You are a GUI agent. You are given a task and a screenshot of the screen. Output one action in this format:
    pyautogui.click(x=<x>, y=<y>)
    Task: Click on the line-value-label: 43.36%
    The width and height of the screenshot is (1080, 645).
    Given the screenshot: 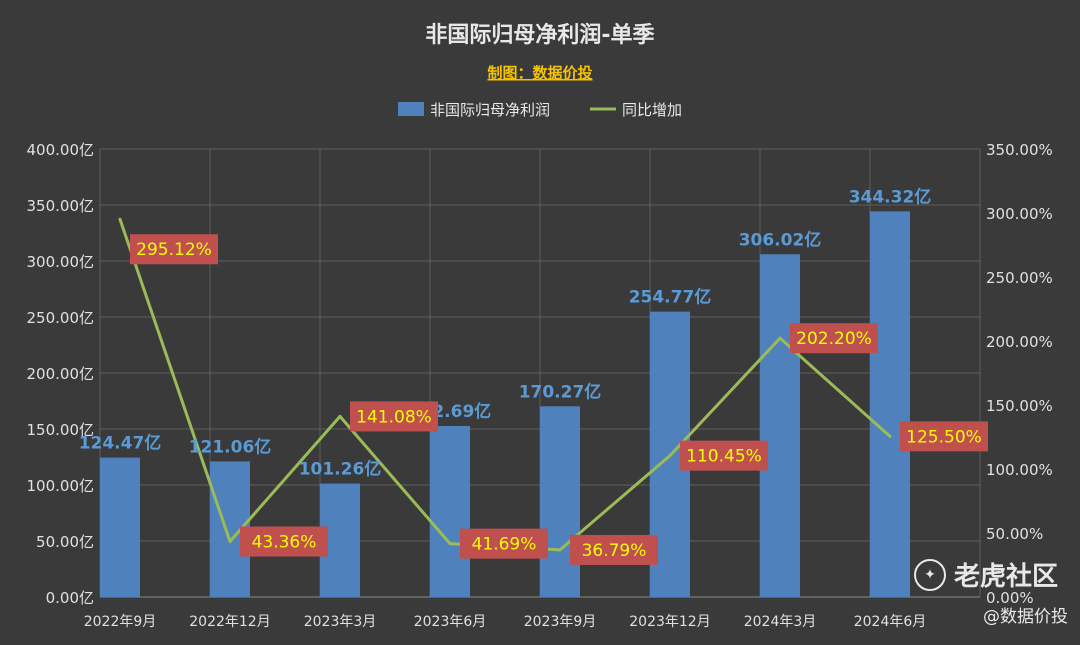 What is the action you would take?
    pyautogui.click(x=284, y=541)
    